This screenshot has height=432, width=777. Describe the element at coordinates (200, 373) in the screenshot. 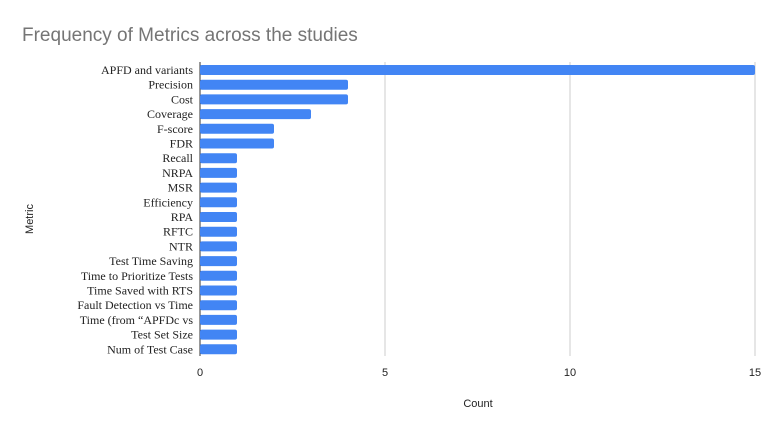

I see `x-tick-label: 0` at that location.